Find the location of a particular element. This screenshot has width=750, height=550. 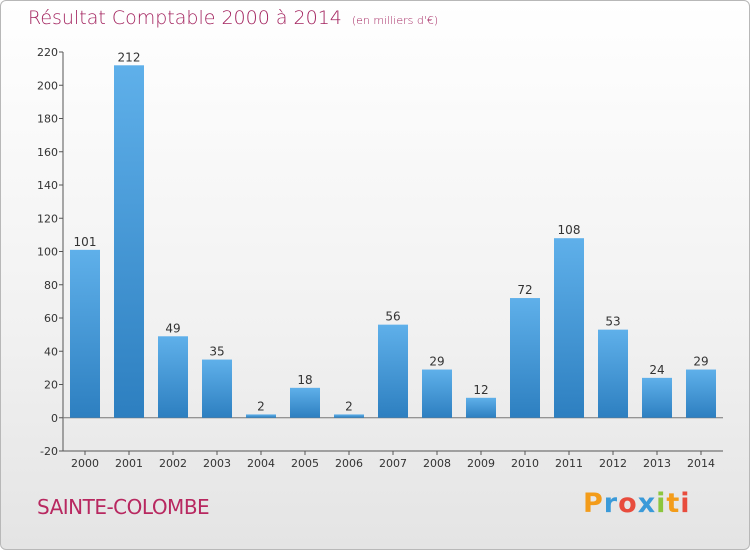

y-tick-label: 160 is located at coordinates (47, 152).